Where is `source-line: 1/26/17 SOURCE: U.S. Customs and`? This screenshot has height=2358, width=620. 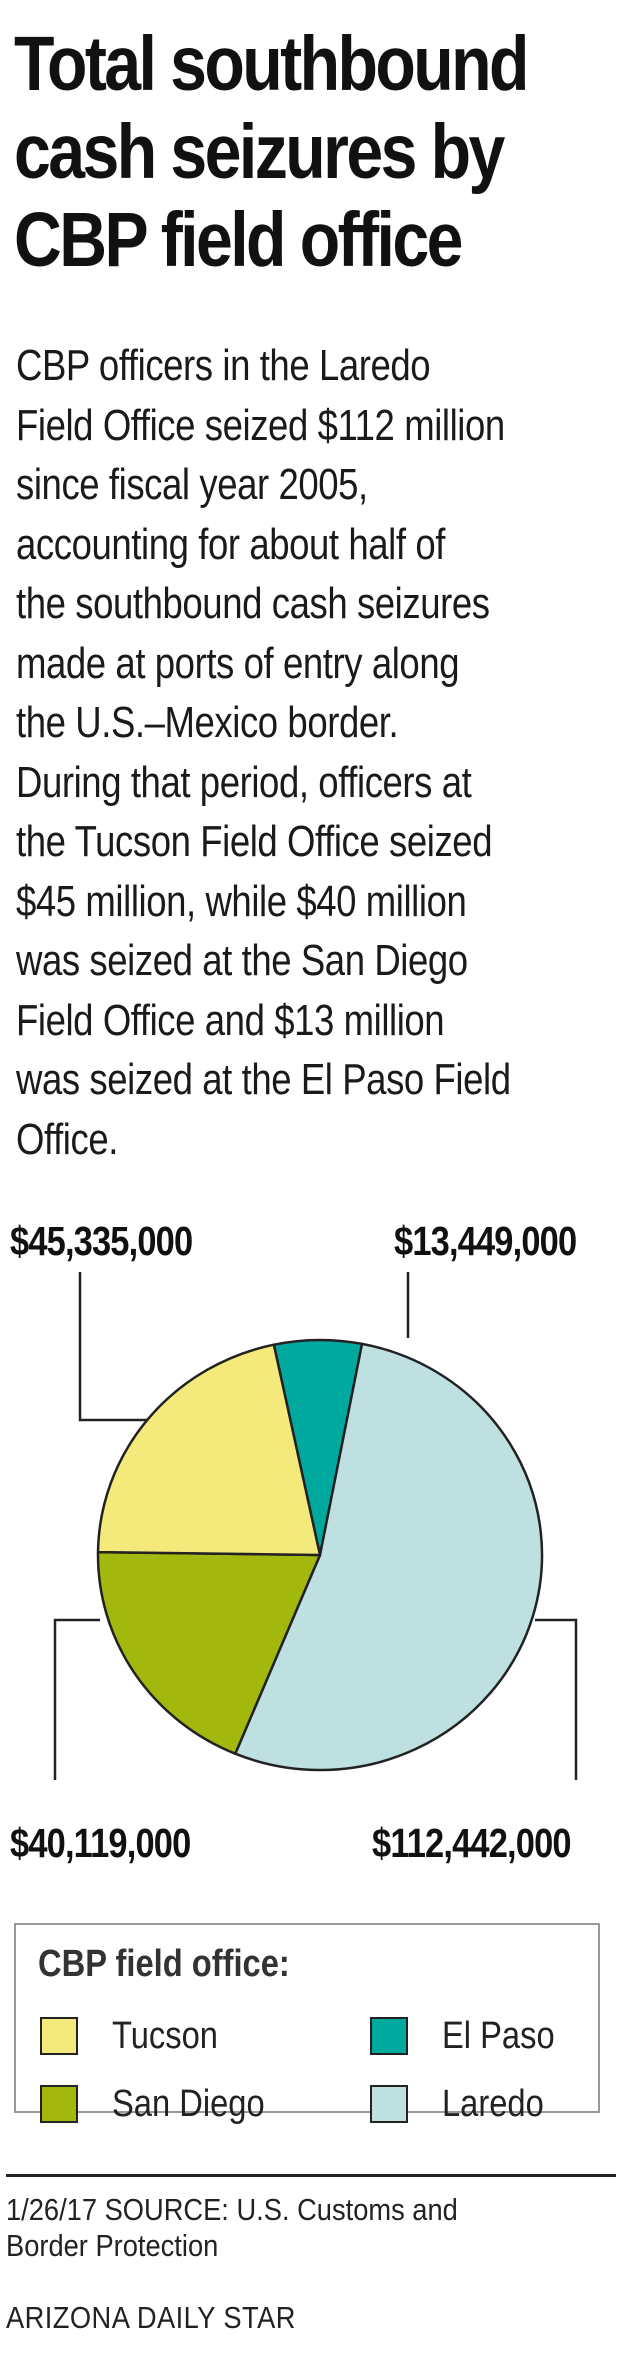
source-line: 1/26/17 SOURCE: U.S. Customs and is located at coordinates (232, 2209).